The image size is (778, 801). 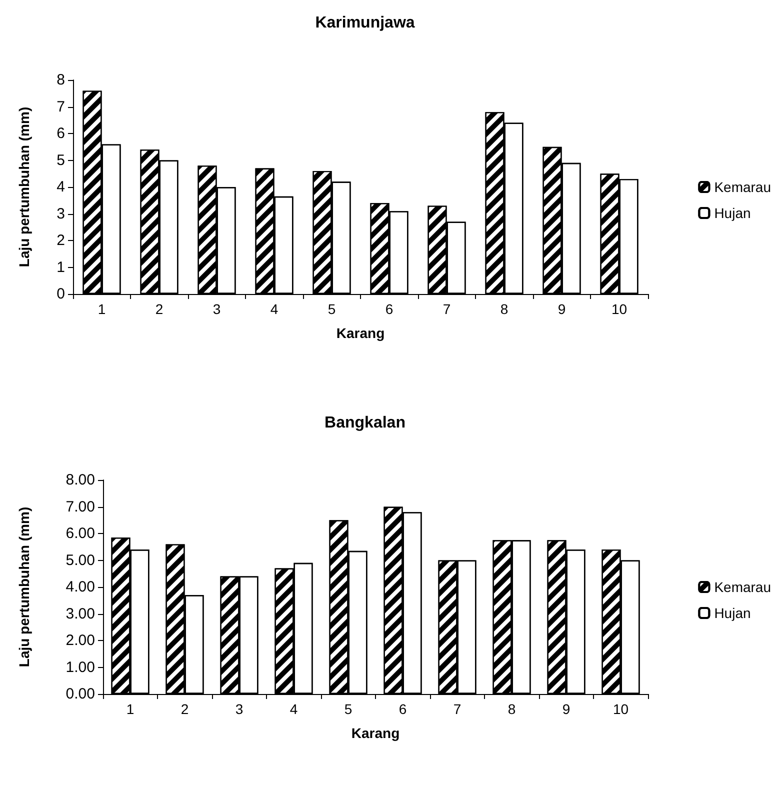 What do you see at coordinates (80, 560) in the screenshot?
I see `y-tick-label: 5.00` at bounding box center [80, 560].